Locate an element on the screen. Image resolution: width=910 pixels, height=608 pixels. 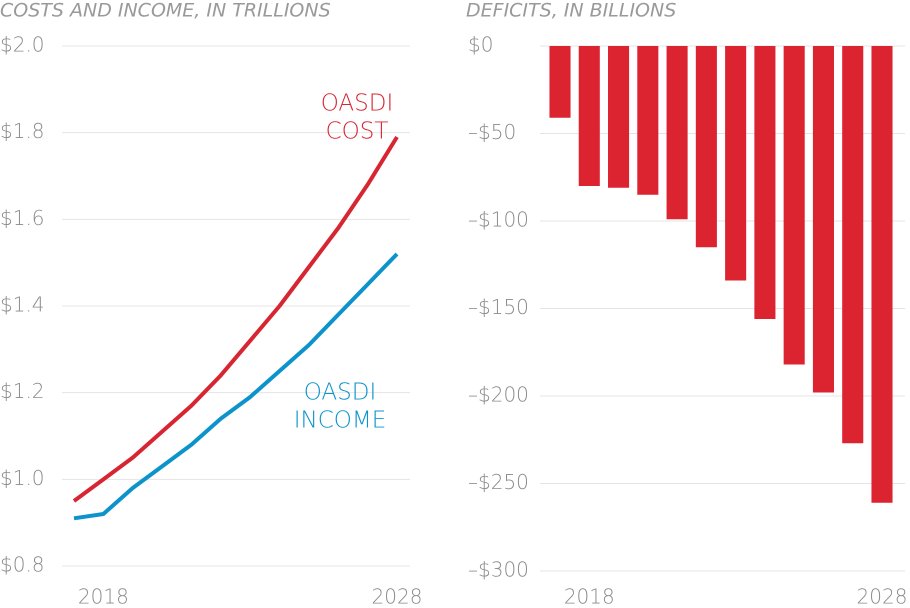
y-tick-label: $1.8 is located at coordinates (22, 131).